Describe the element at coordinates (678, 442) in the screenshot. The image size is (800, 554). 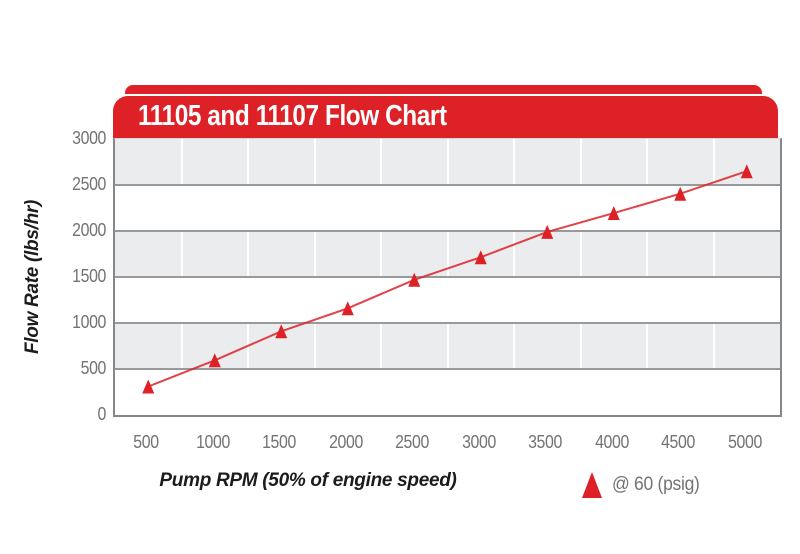
I see `x-tick-label: 4500` at that location.